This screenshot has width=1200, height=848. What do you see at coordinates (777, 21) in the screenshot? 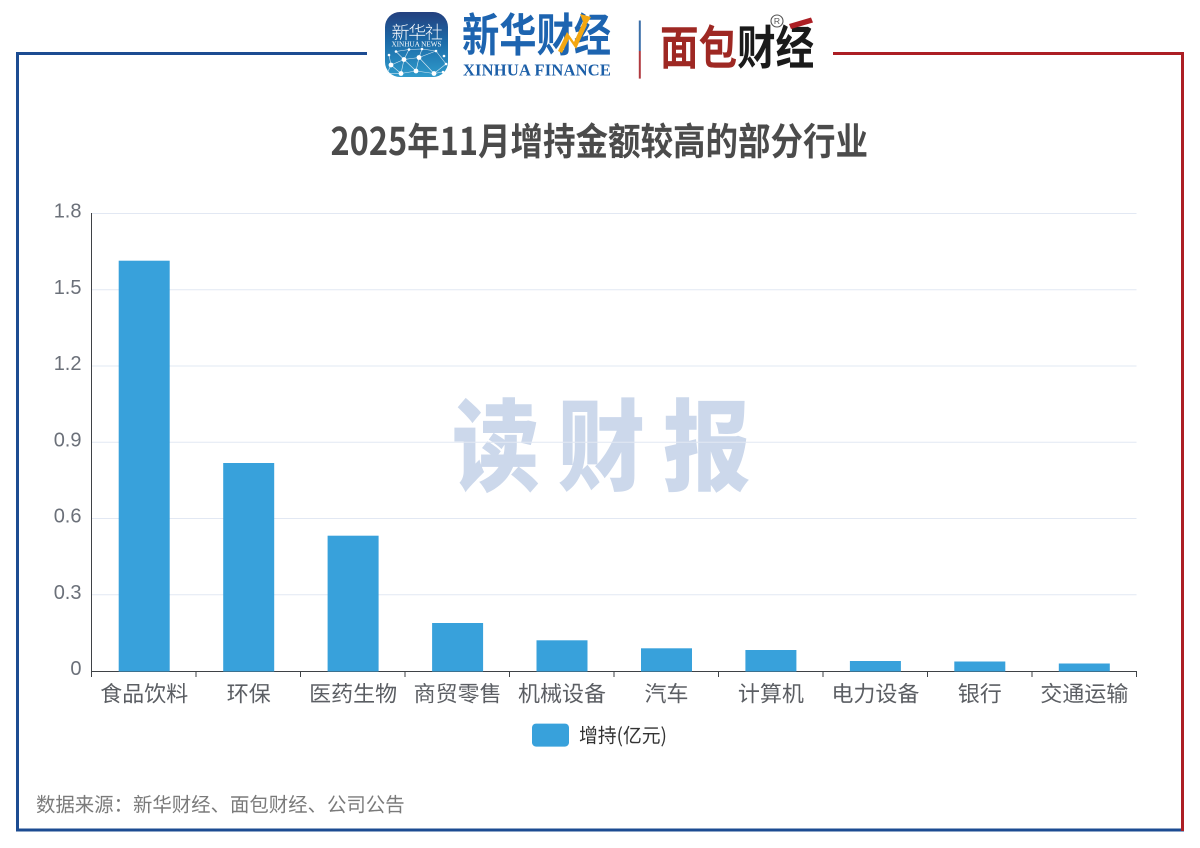
I see `svg-text: R` at bounding box center [777, 21].